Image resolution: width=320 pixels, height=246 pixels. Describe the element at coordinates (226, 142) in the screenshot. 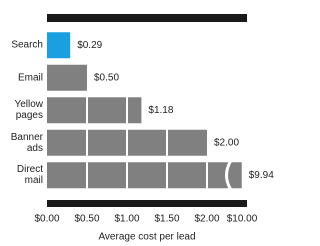

I see `value-label: $2.00` at that location.